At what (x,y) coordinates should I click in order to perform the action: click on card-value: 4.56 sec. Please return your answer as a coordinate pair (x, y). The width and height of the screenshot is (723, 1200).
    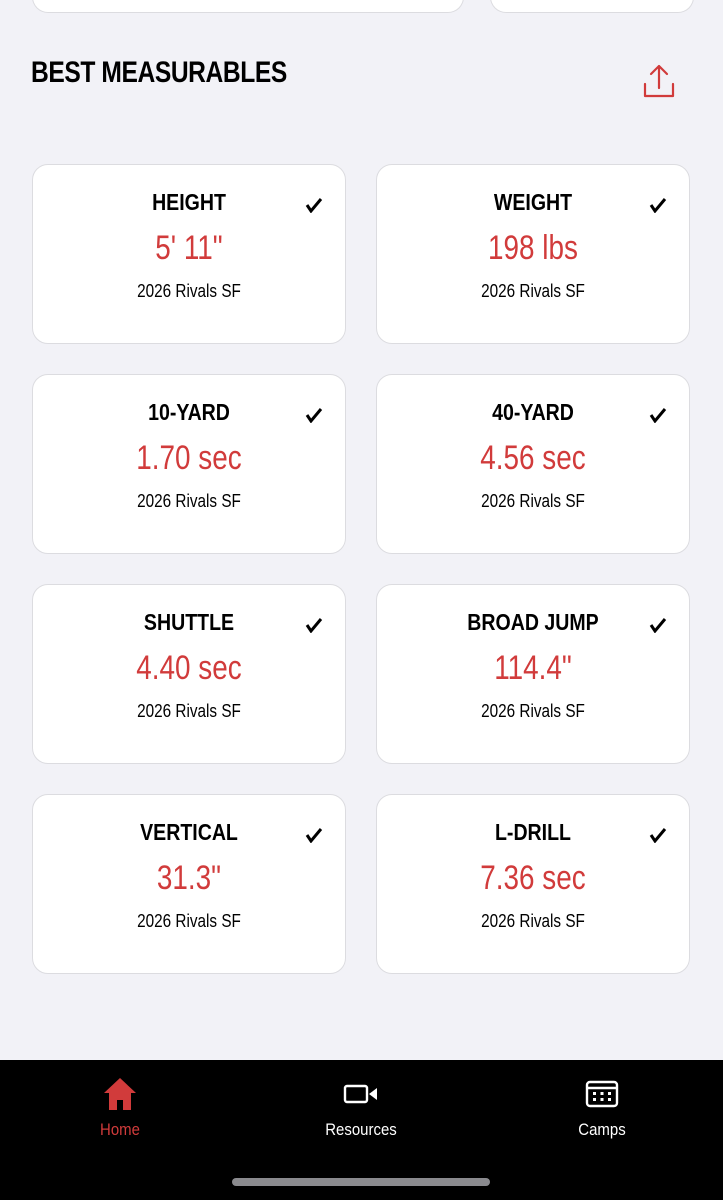
    Looking at the image, I should click on (533, 458).